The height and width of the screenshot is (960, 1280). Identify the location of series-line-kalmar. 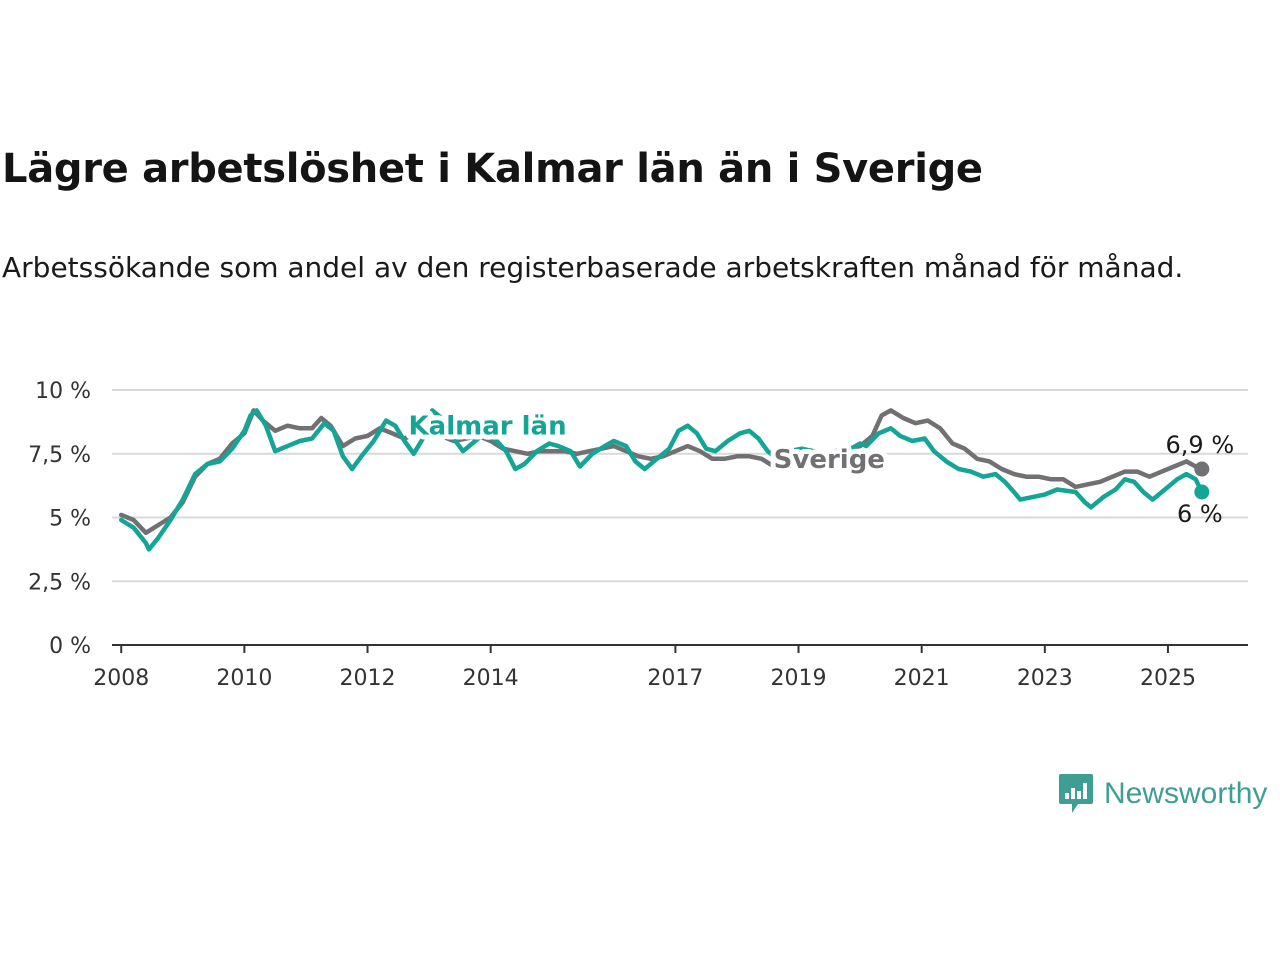
(661, 480).